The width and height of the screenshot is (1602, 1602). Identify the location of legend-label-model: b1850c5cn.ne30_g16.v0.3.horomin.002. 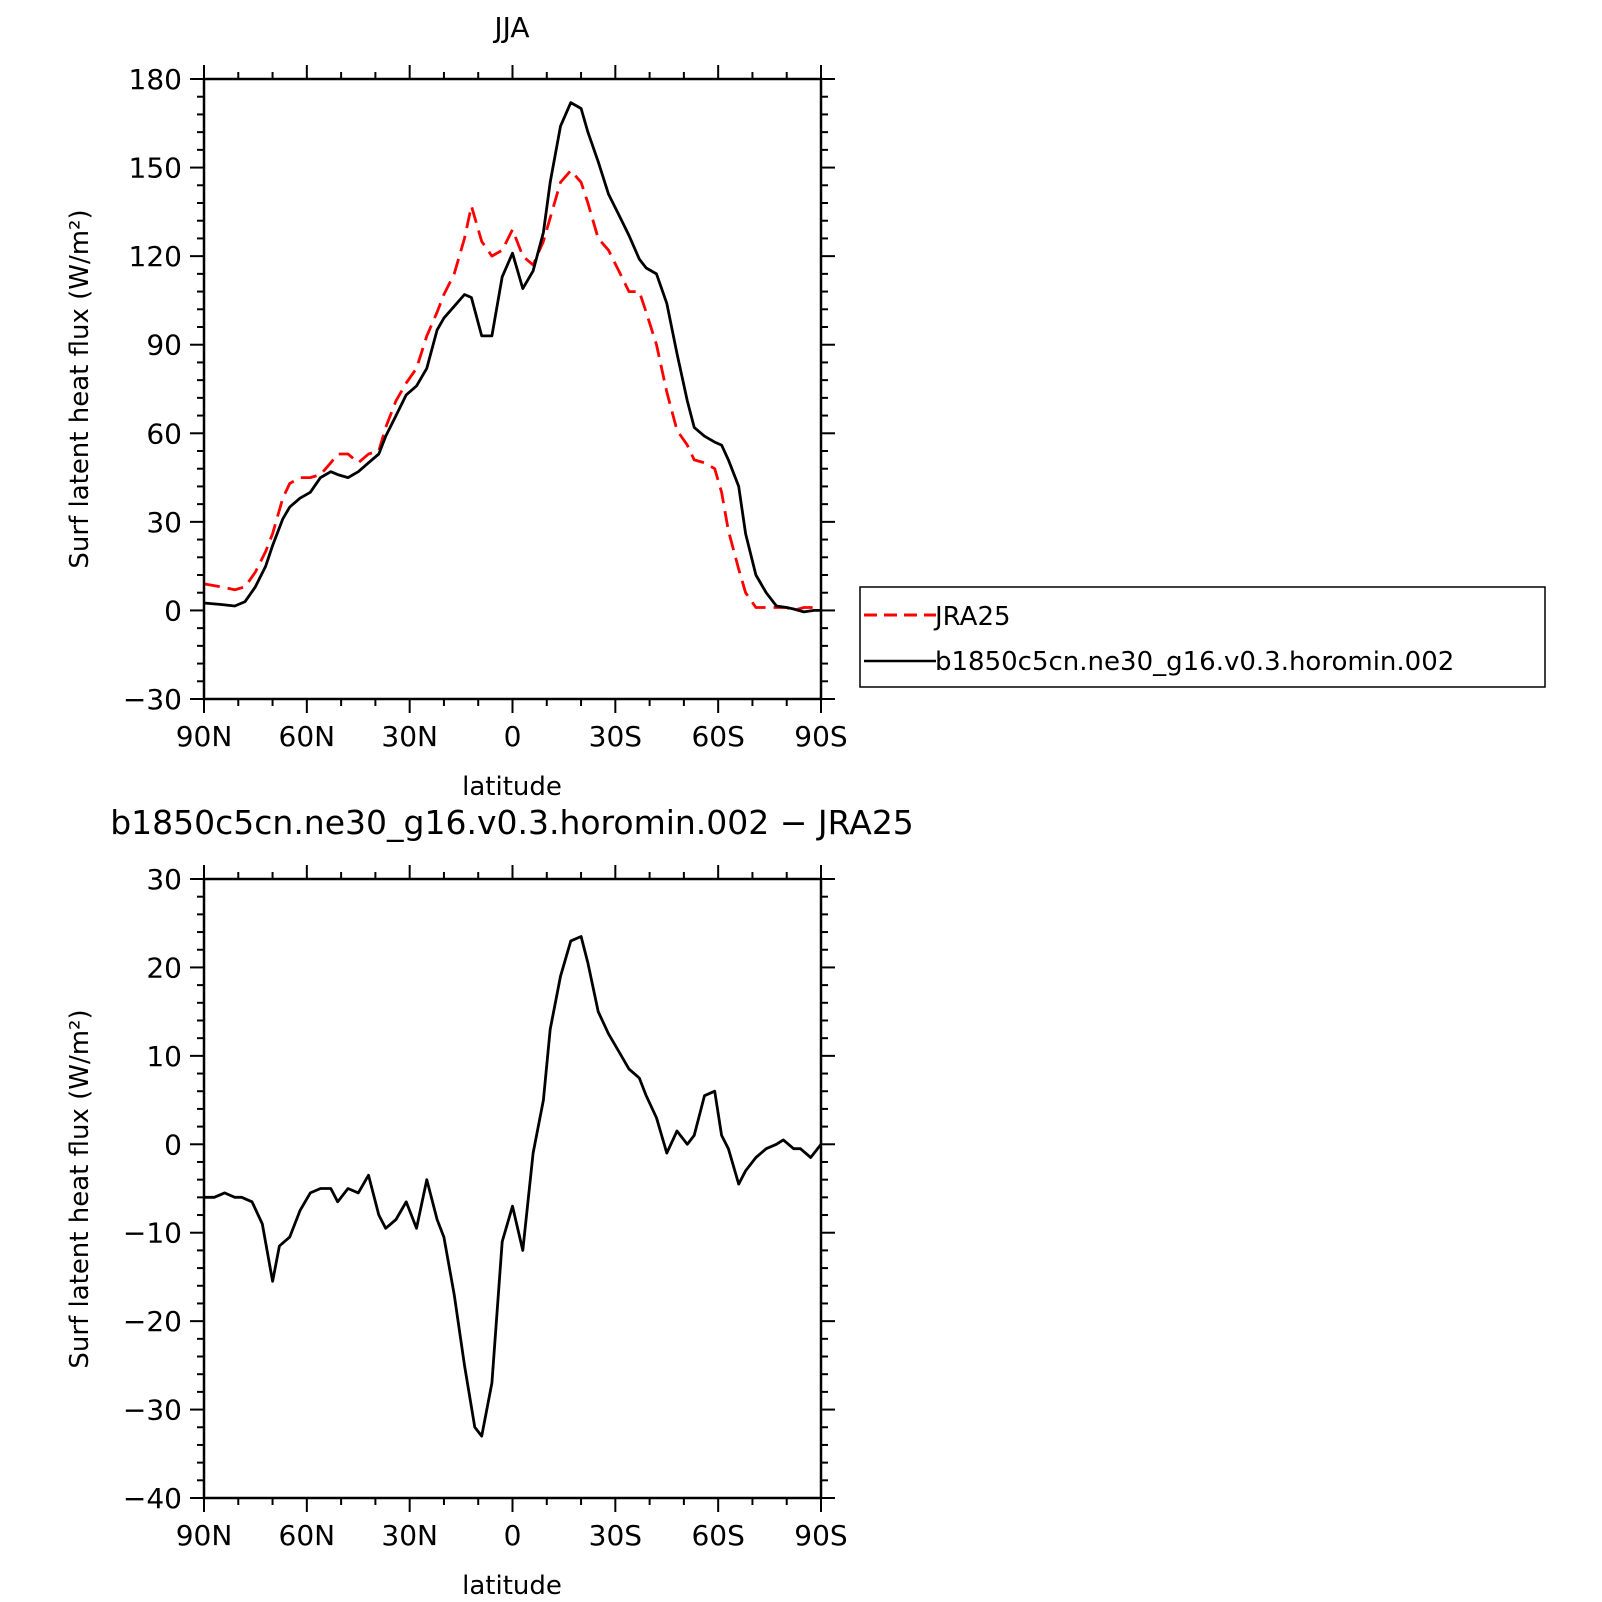
(1194, 662).